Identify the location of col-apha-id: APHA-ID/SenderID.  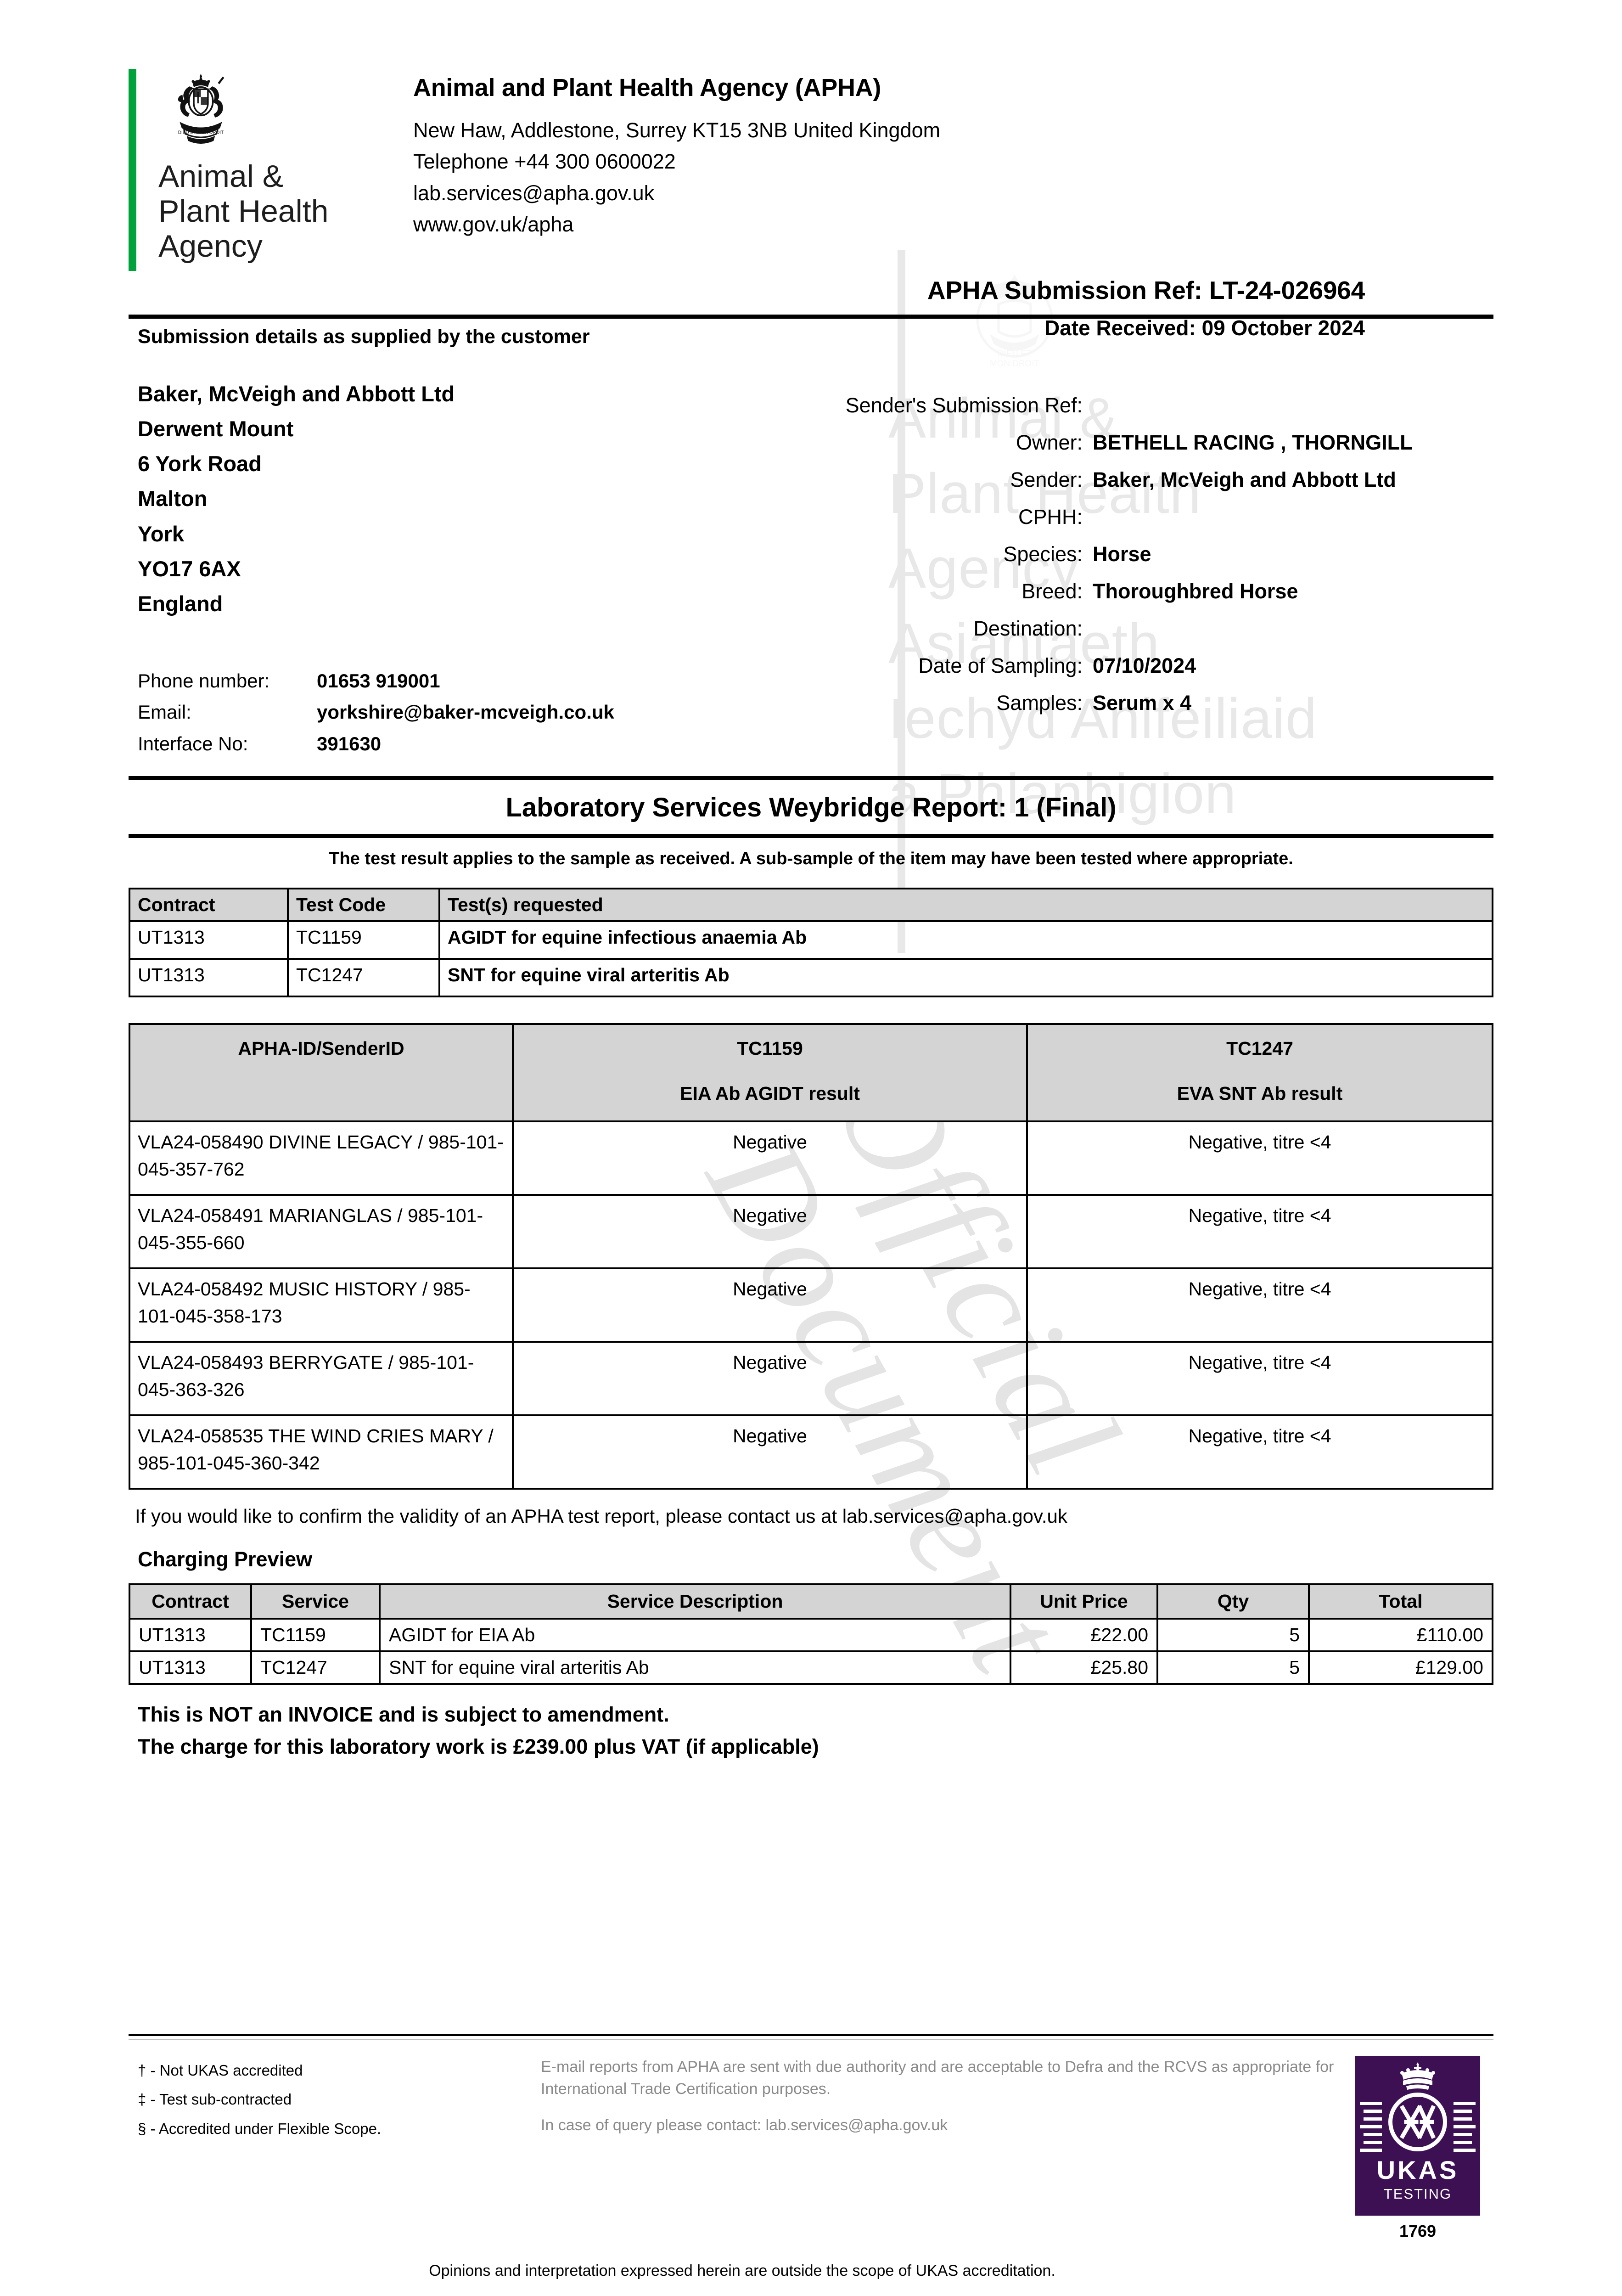
(322, 1073).